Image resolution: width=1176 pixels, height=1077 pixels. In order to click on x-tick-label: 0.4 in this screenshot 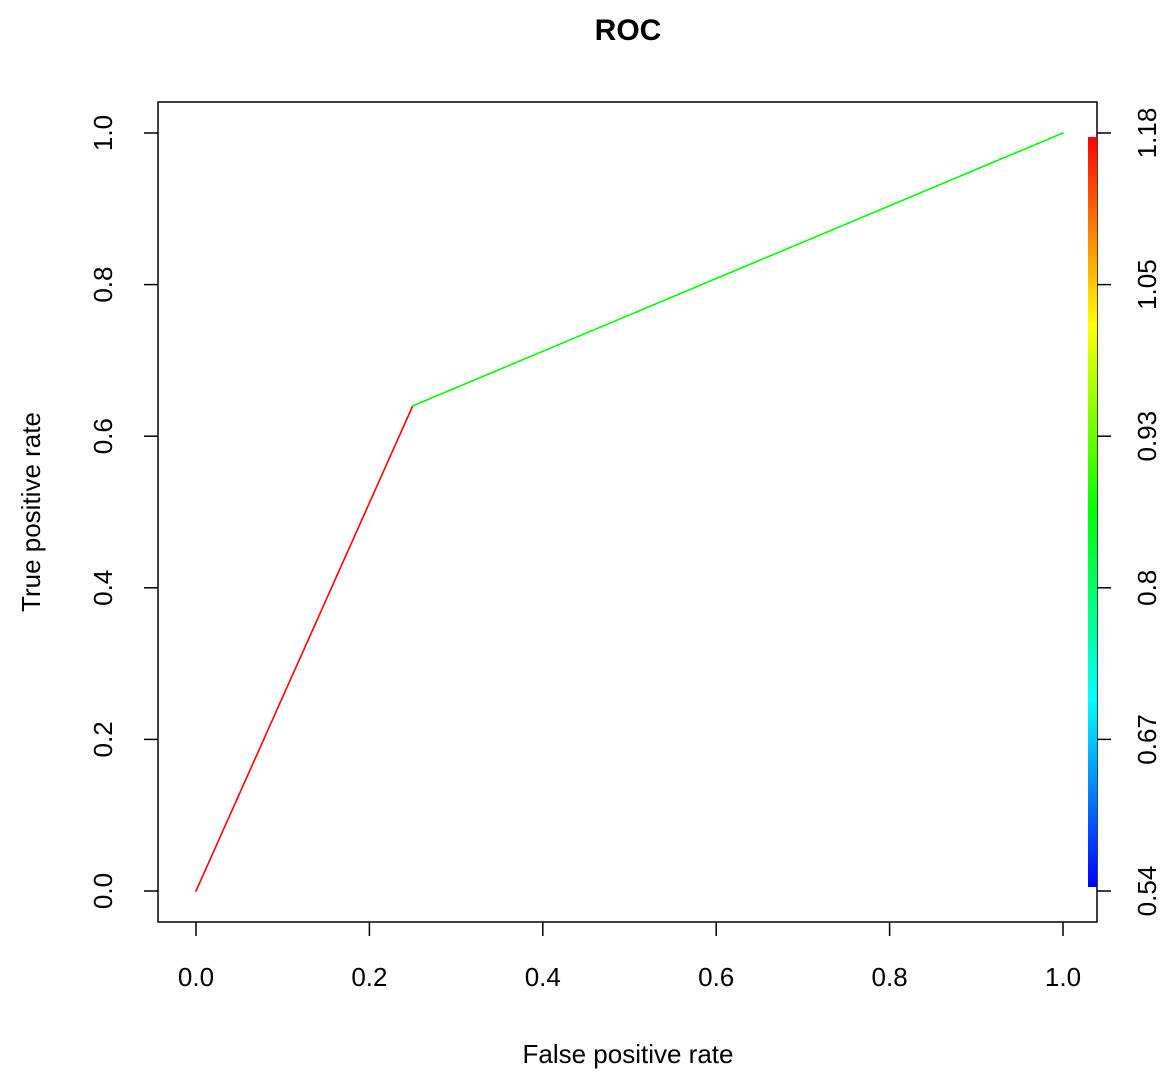, I will do `click(543, 977)`.